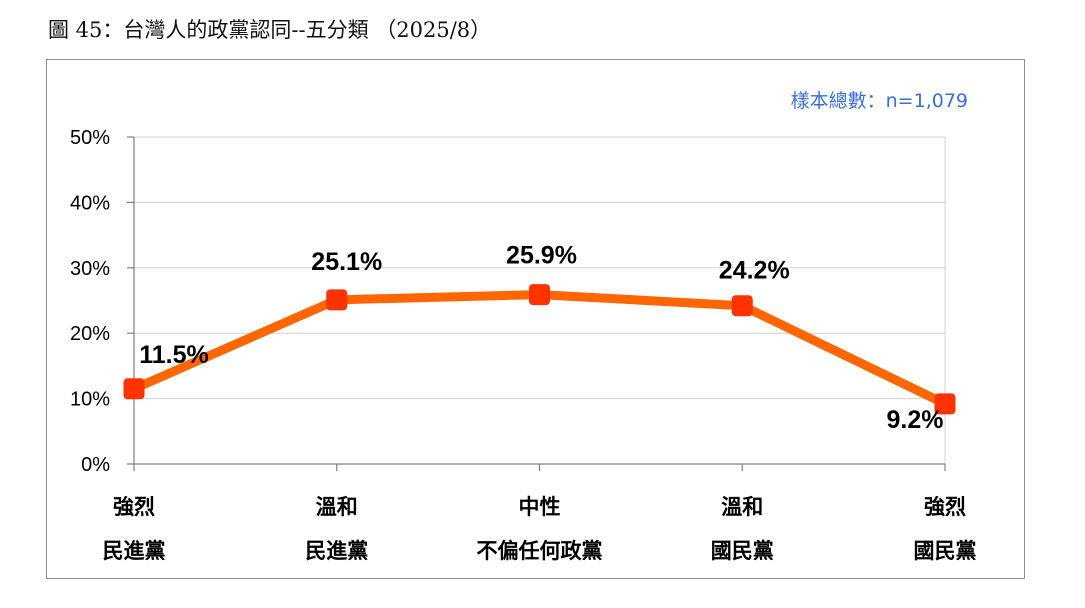 Image resolution: width=1085 pixels, height=608 pixels. Describe the element at coordinates (879, 101) in the screenshot. I see `sample-size-note: 樣本總數：n=1,079` at that location.